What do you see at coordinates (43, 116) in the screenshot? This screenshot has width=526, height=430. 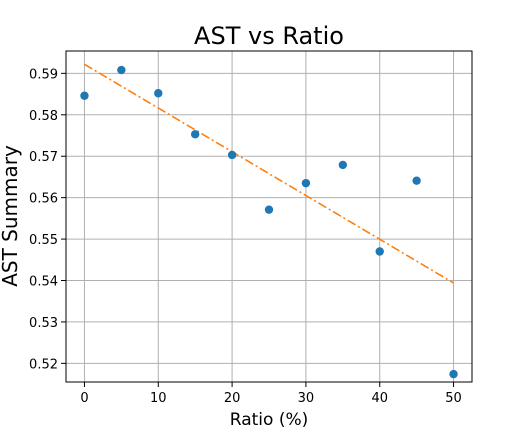 I see `y-tick-label: 0.58` at bounding box center [43, 116].